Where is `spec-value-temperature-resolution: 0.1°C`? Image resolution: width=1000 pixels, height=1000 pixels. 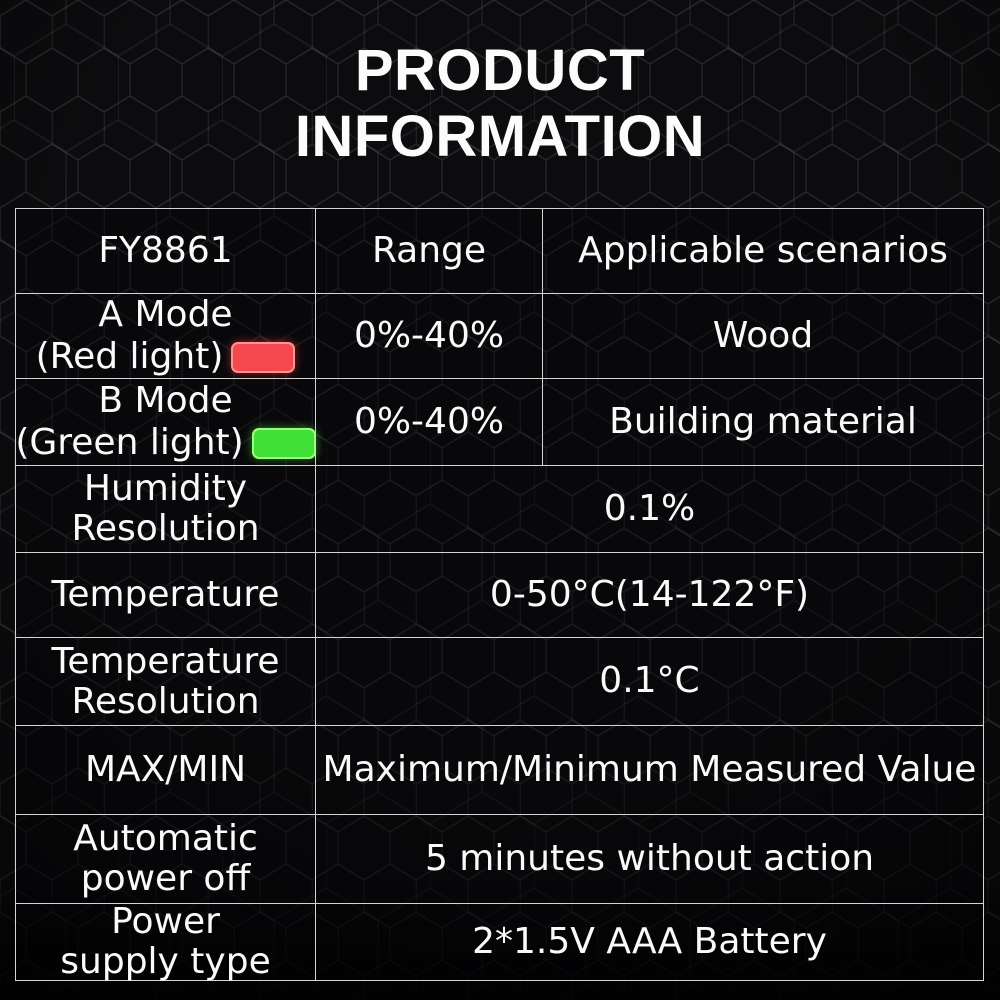 spec-value-temperature-resolution: 0.1°C is located at coordinates (649, 682).